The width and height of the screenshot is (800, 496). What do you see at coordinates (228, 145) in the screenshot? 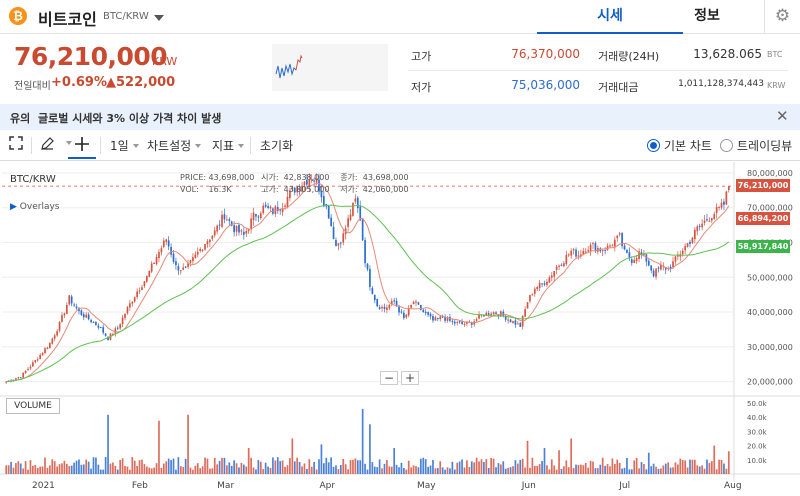
I see `indicators-menu: 지표` at bounding box center [228, 145].